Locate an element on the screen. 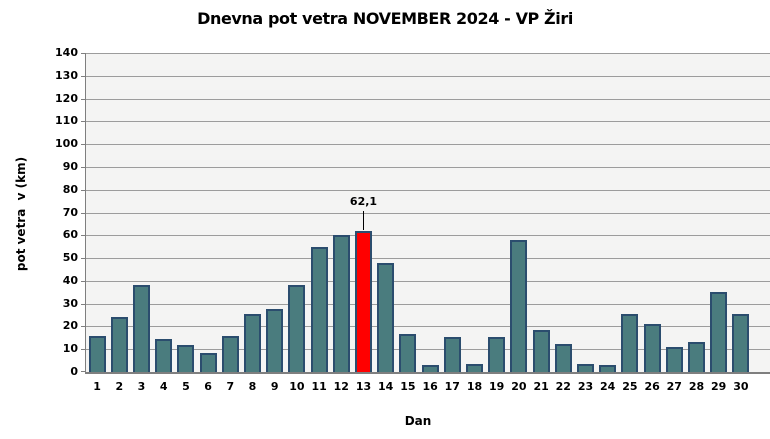  x-tick-label: 24 is located at coordinates (608, 386).